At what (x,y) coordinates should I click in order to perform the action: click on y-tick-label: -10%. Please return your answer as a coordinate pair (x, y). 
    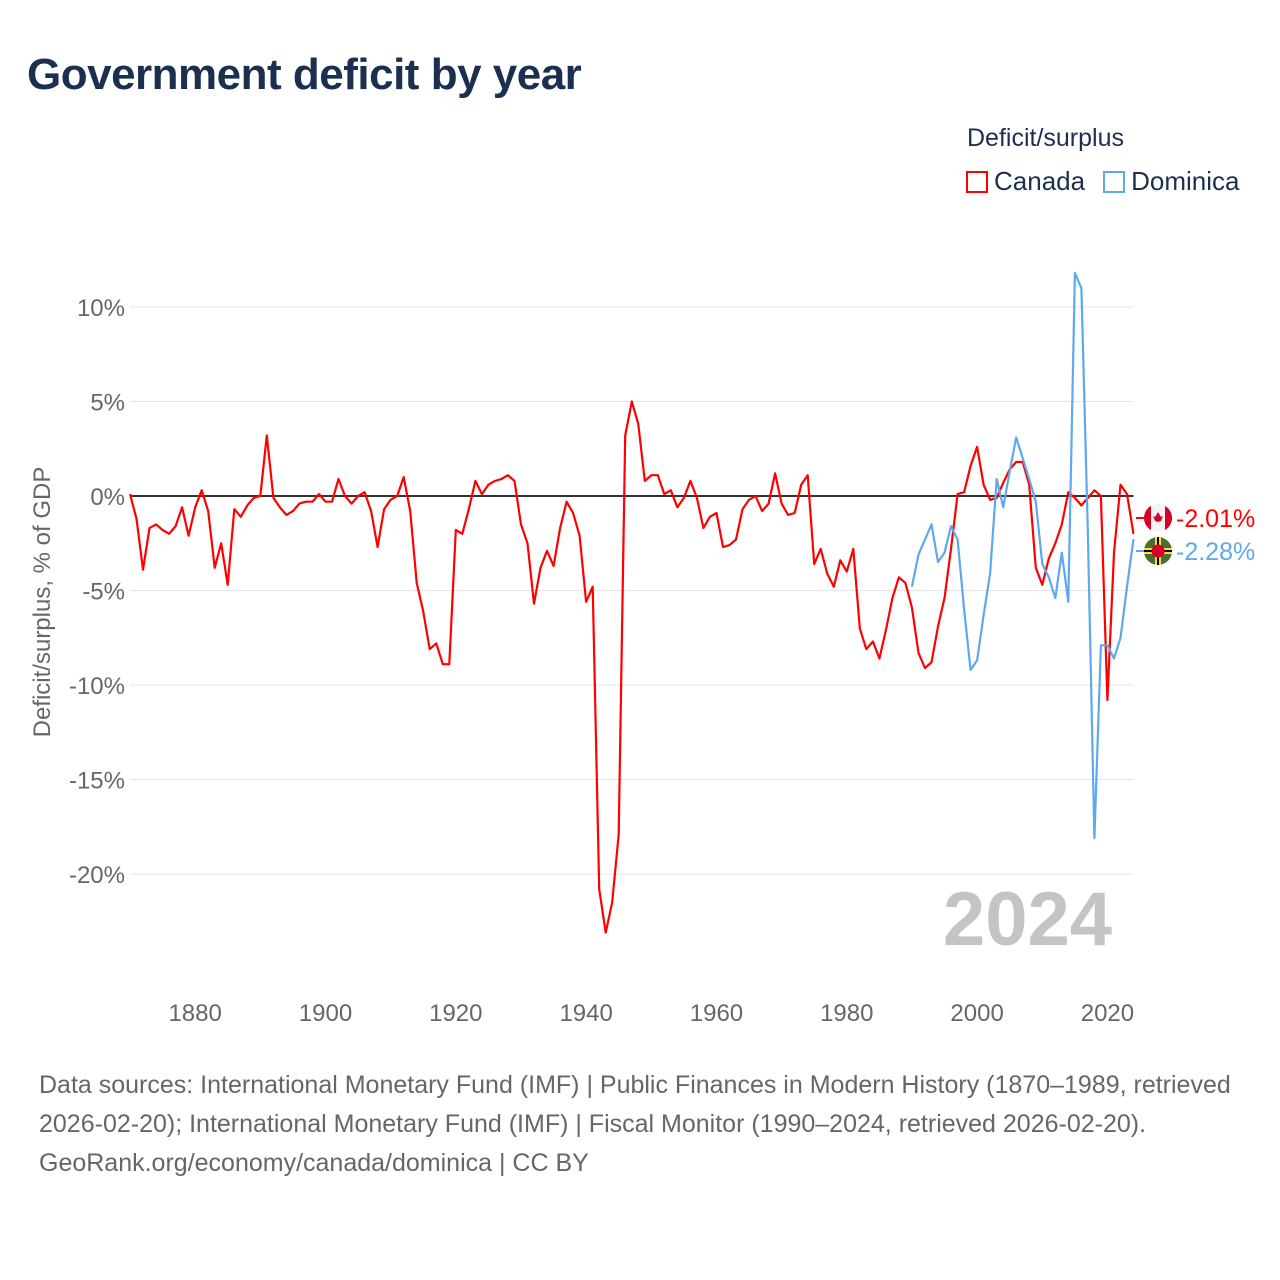
    Looking at the image, I should click on (97, 686).